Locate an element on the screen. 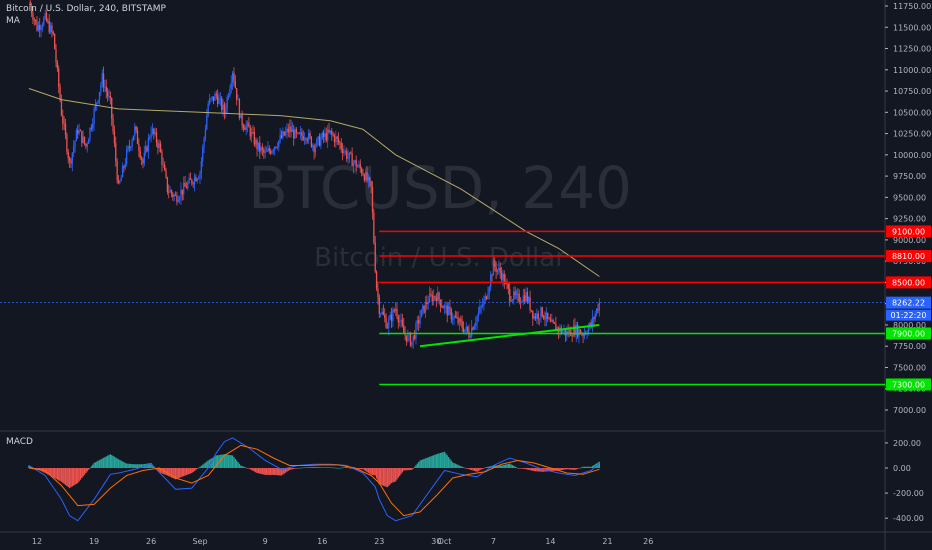  symbol-title: Bitcoin / U.S. Dollar, 240, BITSTAMP is located at coordinates (86, 9).